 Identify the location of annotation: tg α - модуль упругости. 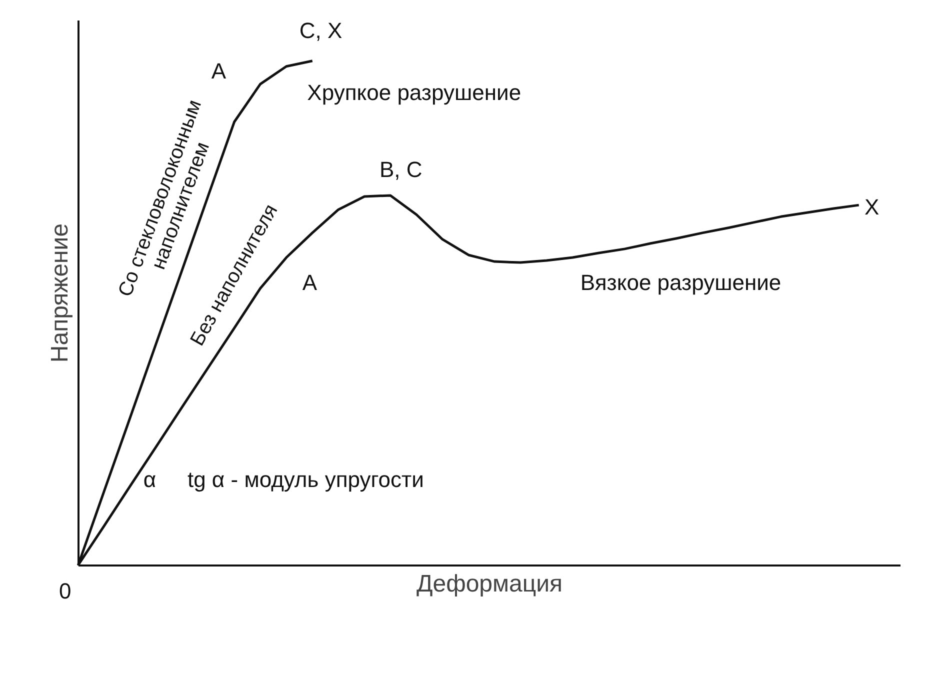
(305, 479).